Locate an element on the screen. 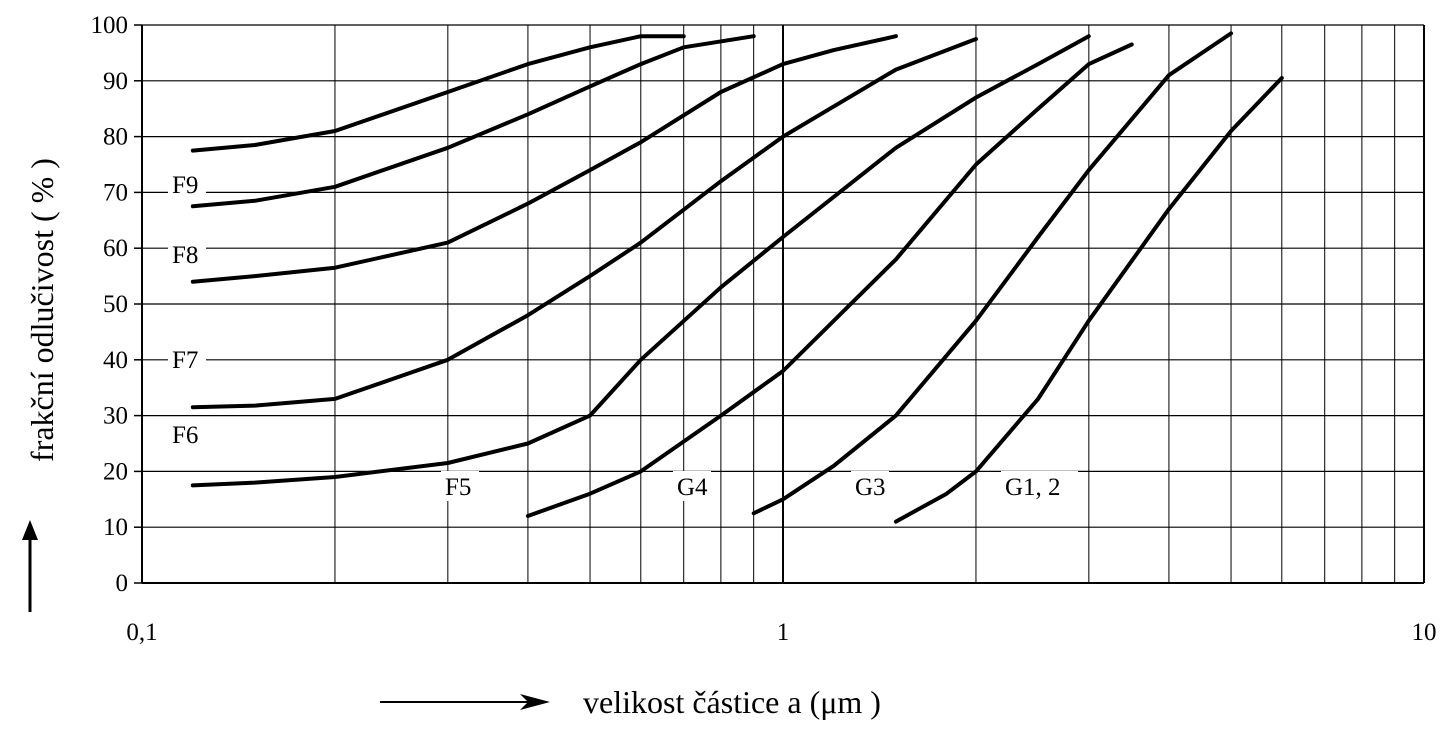  y-tick-label: 80 is located at coordinates (115, 137).